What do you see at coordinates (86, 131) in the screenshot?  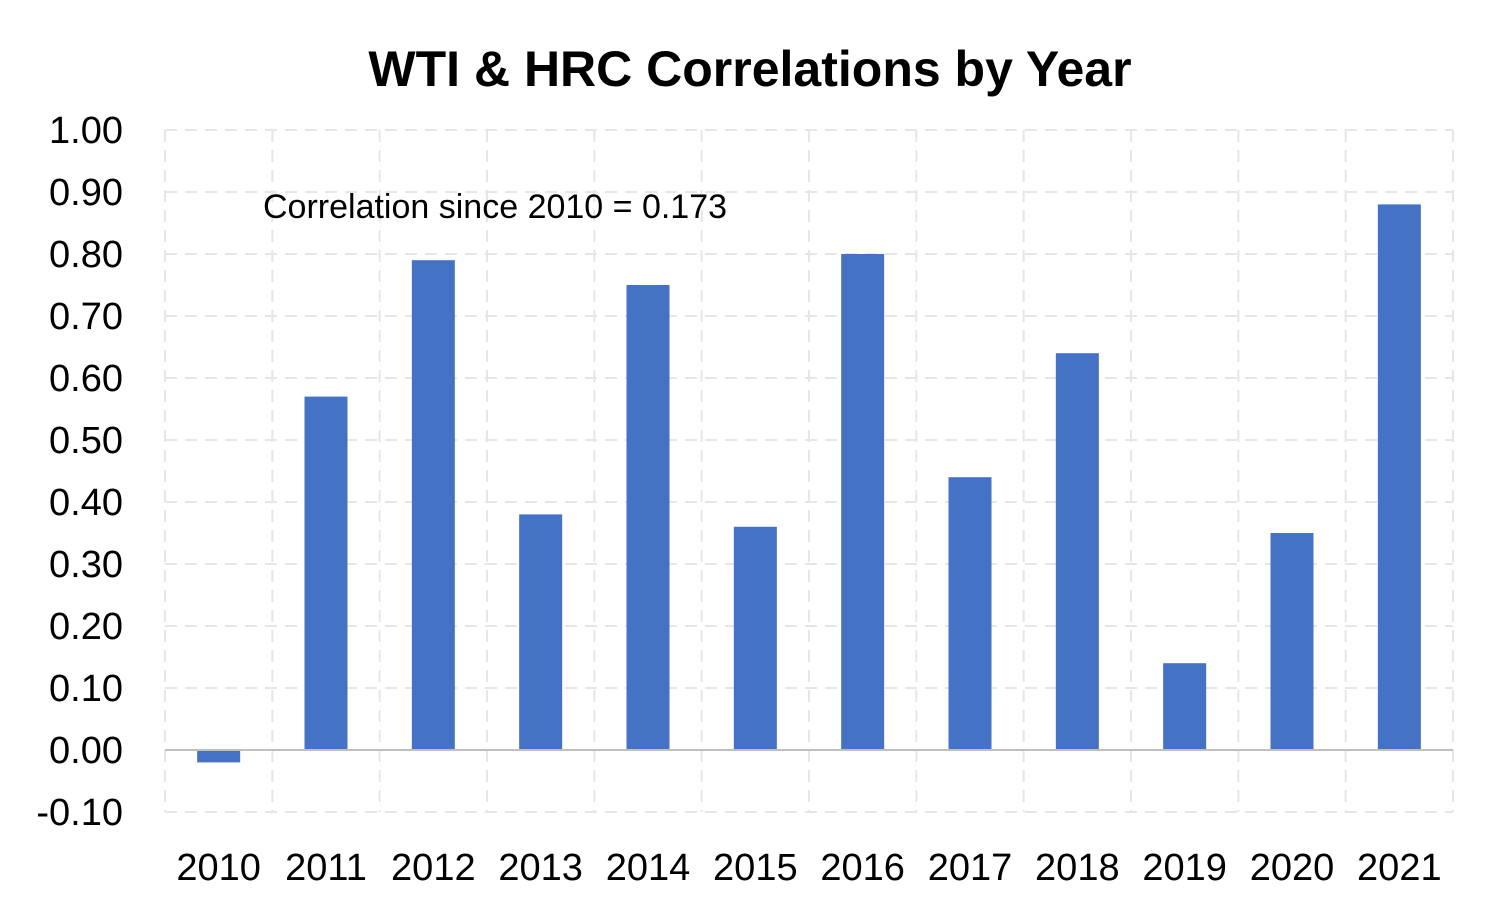 I see `y-tick-label: 1.00` at bounding box center [86, 131].